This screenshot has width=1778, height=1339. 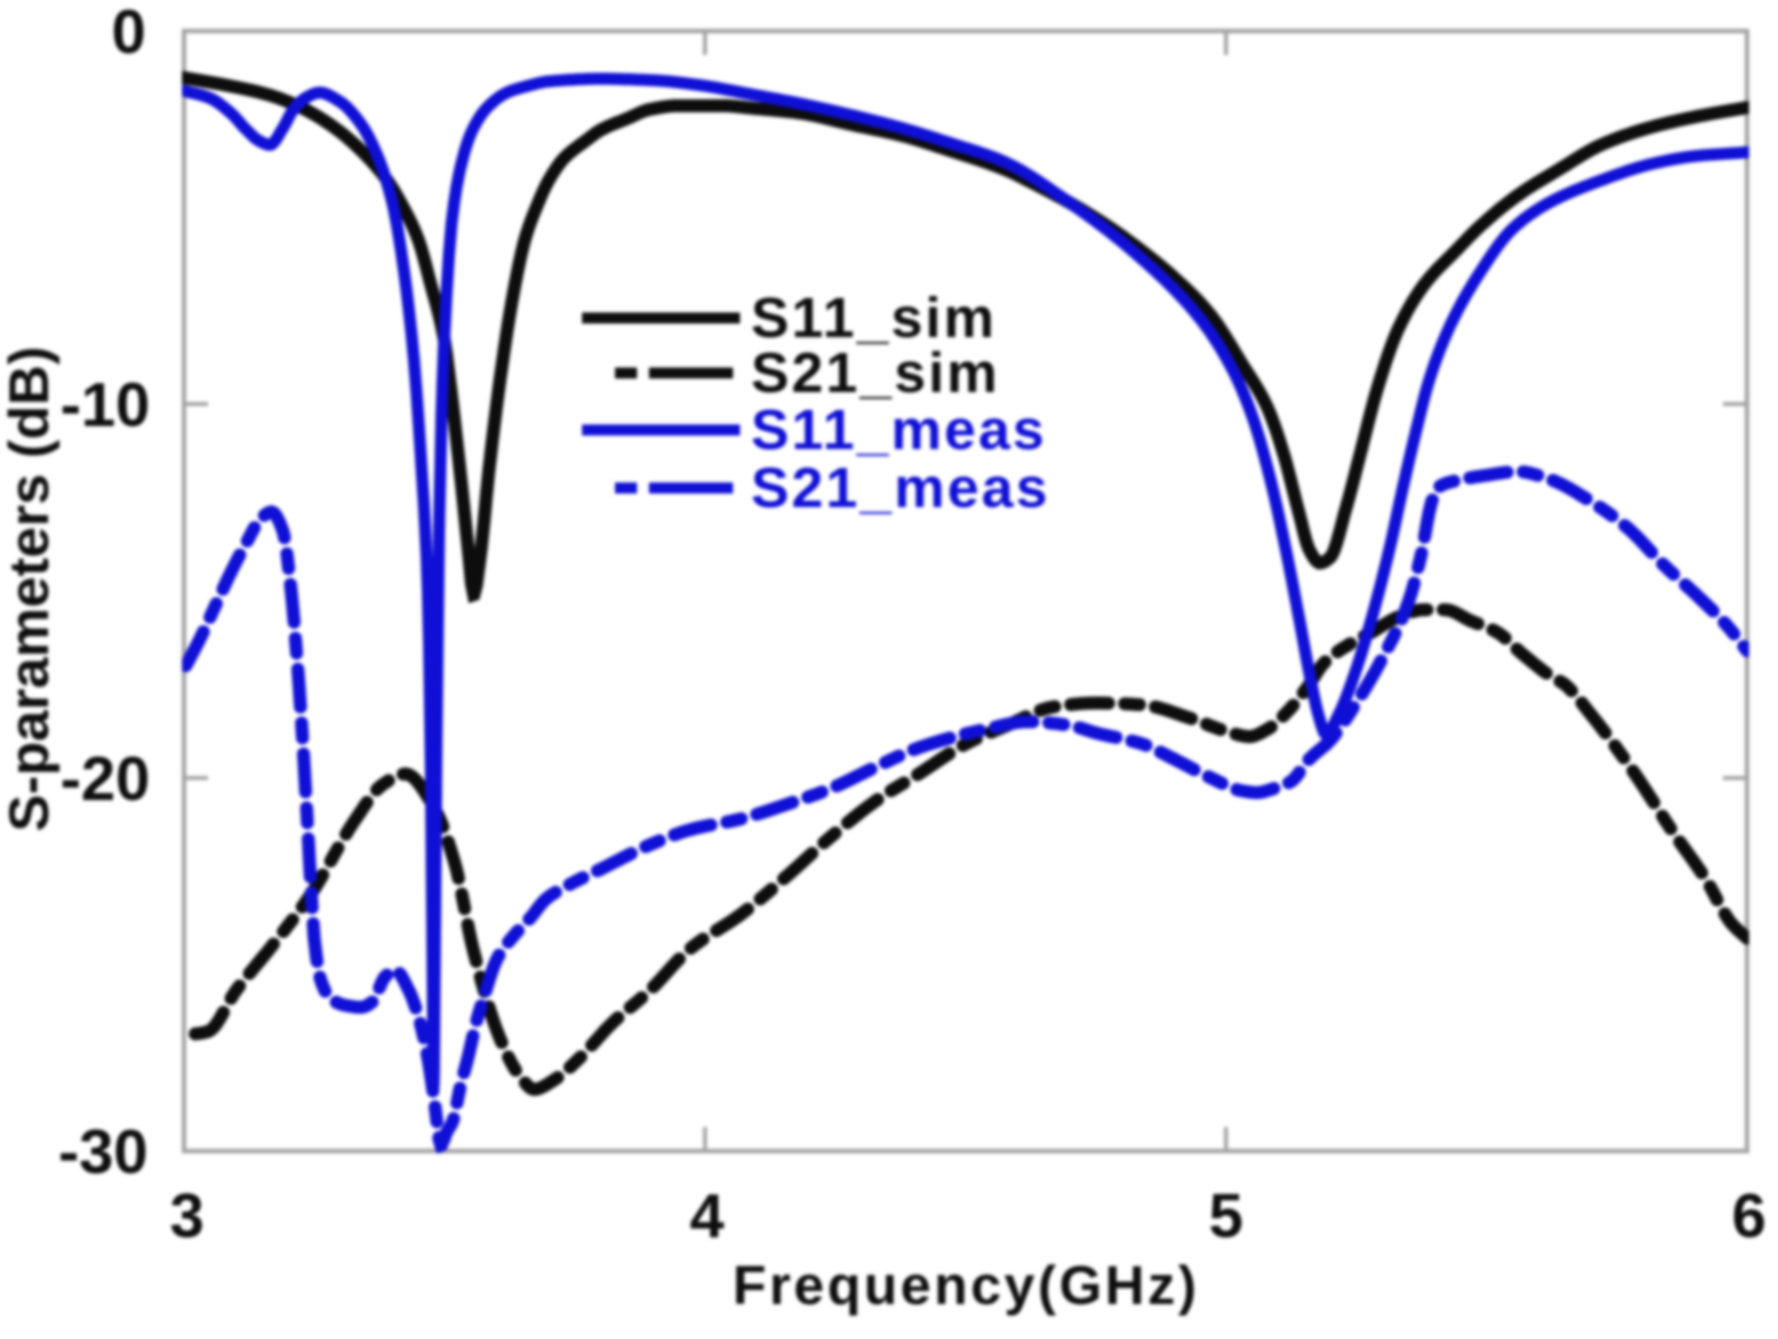 I want to click on svg-text: -30, so click(x=103, y=1152).